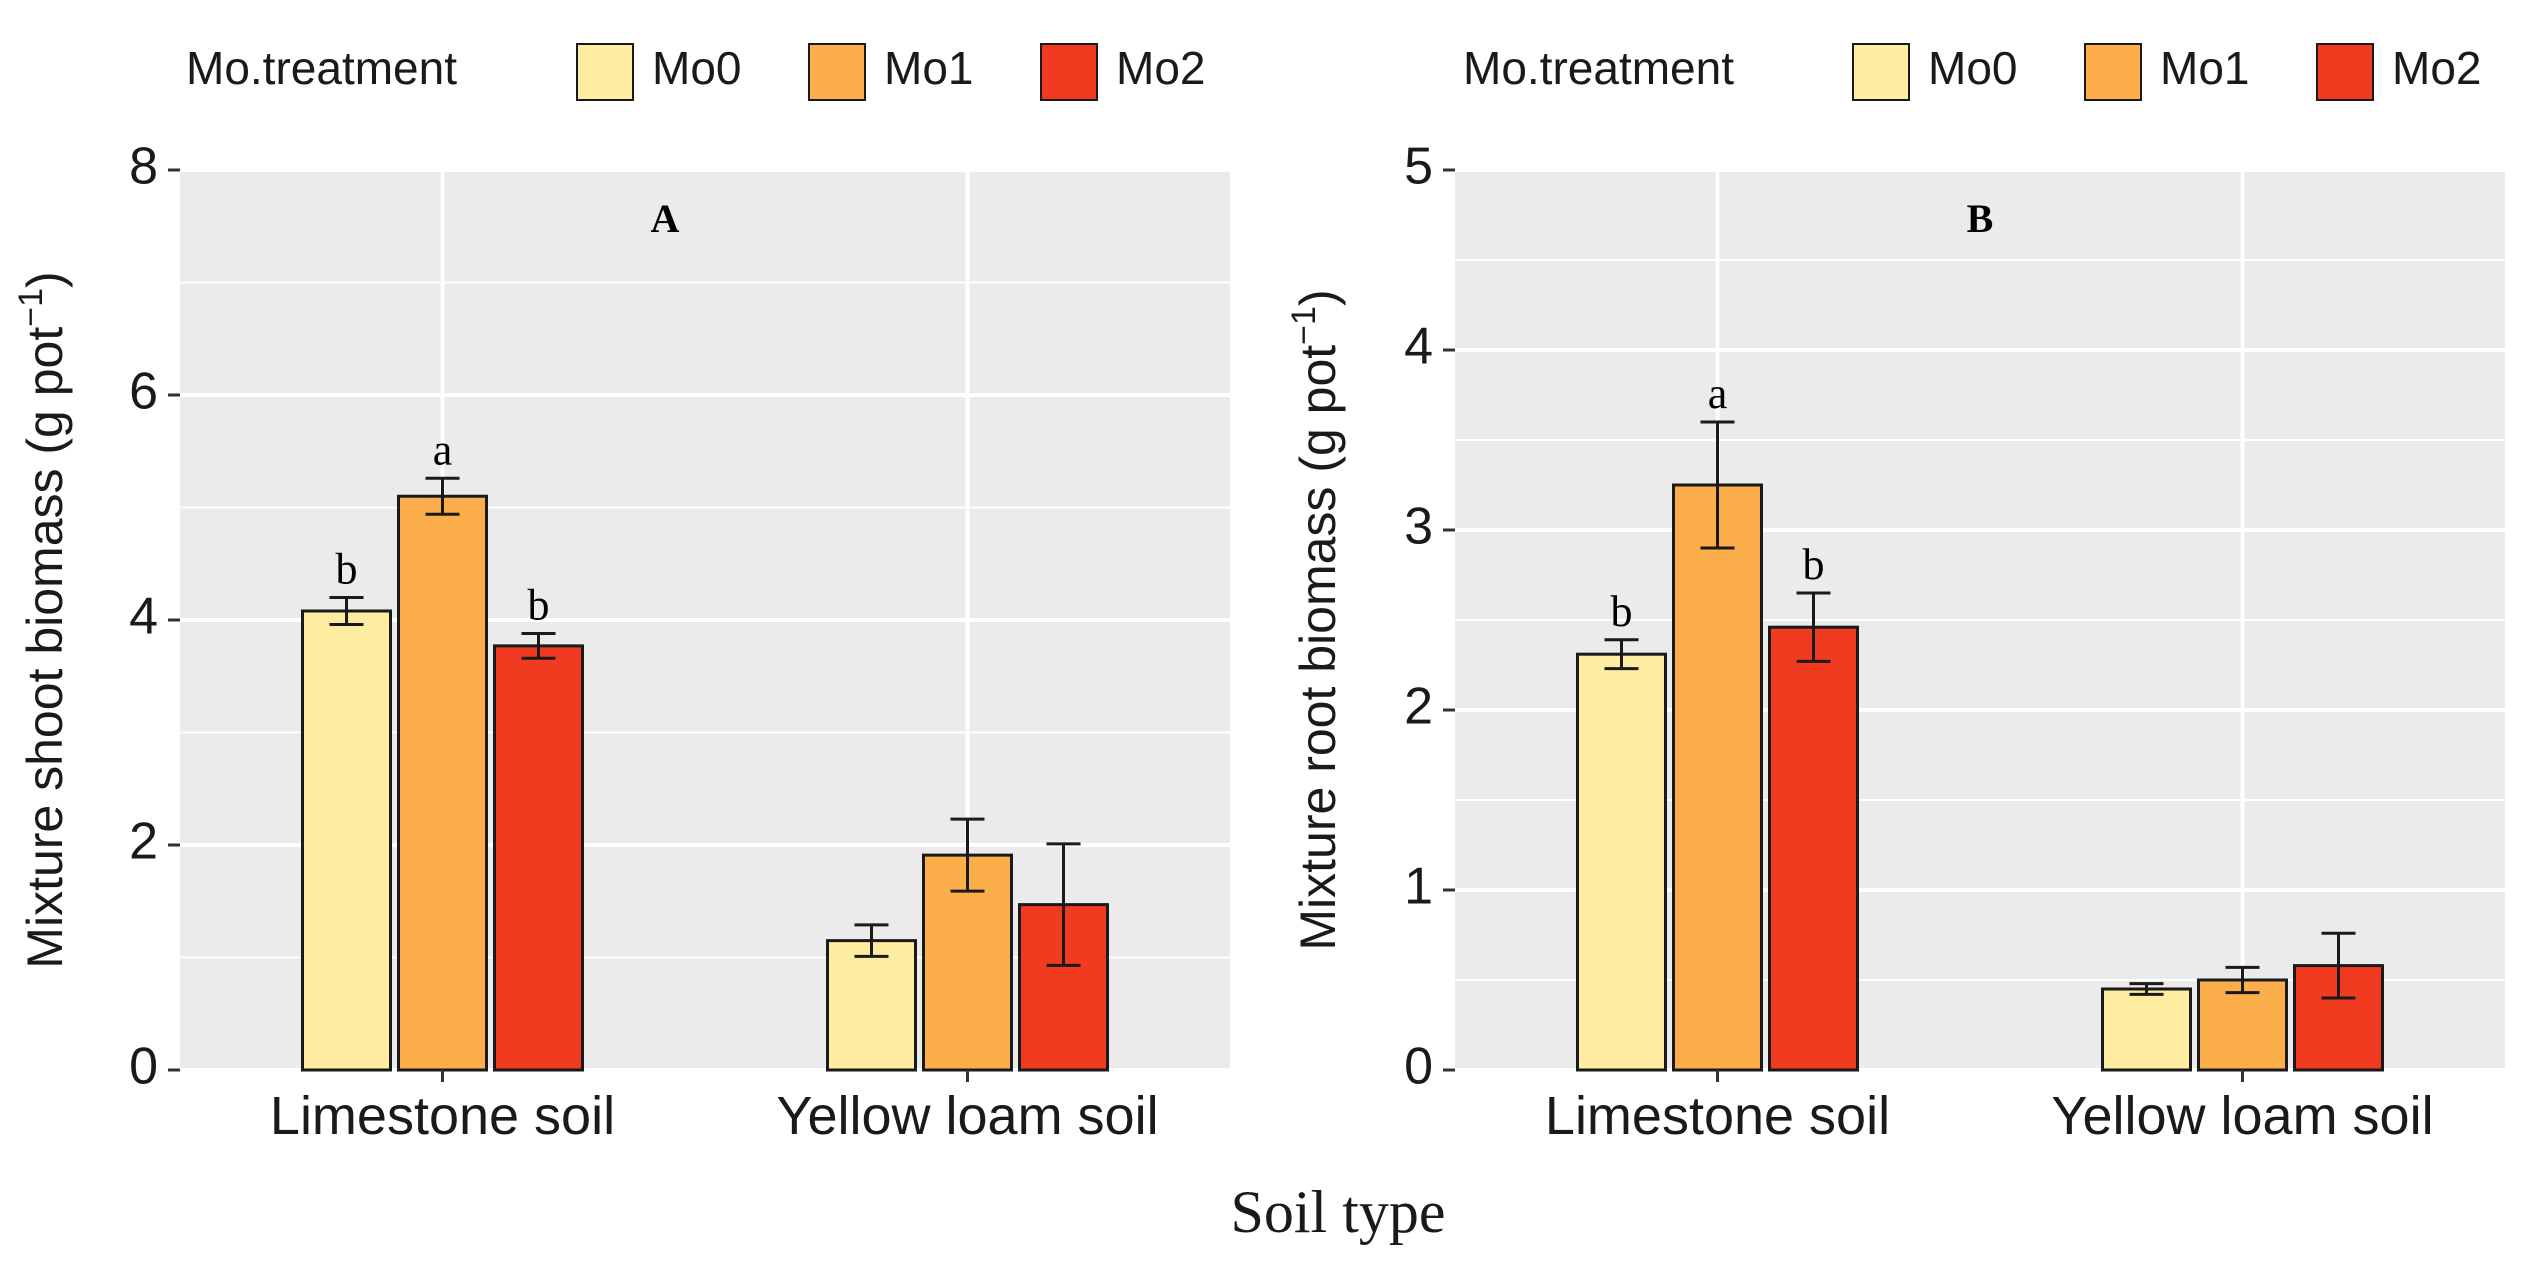 The image size is (2535, 1266). I want to click on legend-key-b-mo1, so click(2113, 72).